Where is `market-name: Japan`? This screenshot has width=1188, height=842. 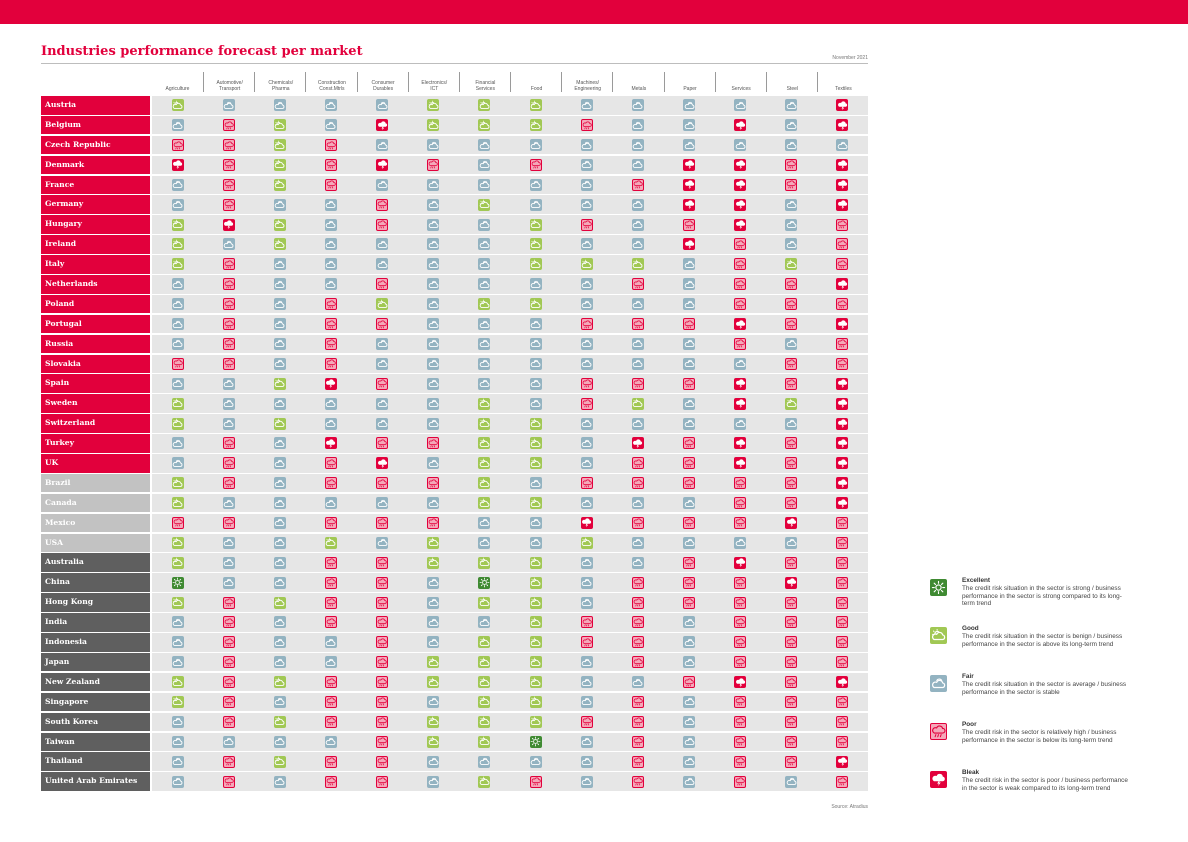
market-name: Japan is located at coordinates (95, 662).